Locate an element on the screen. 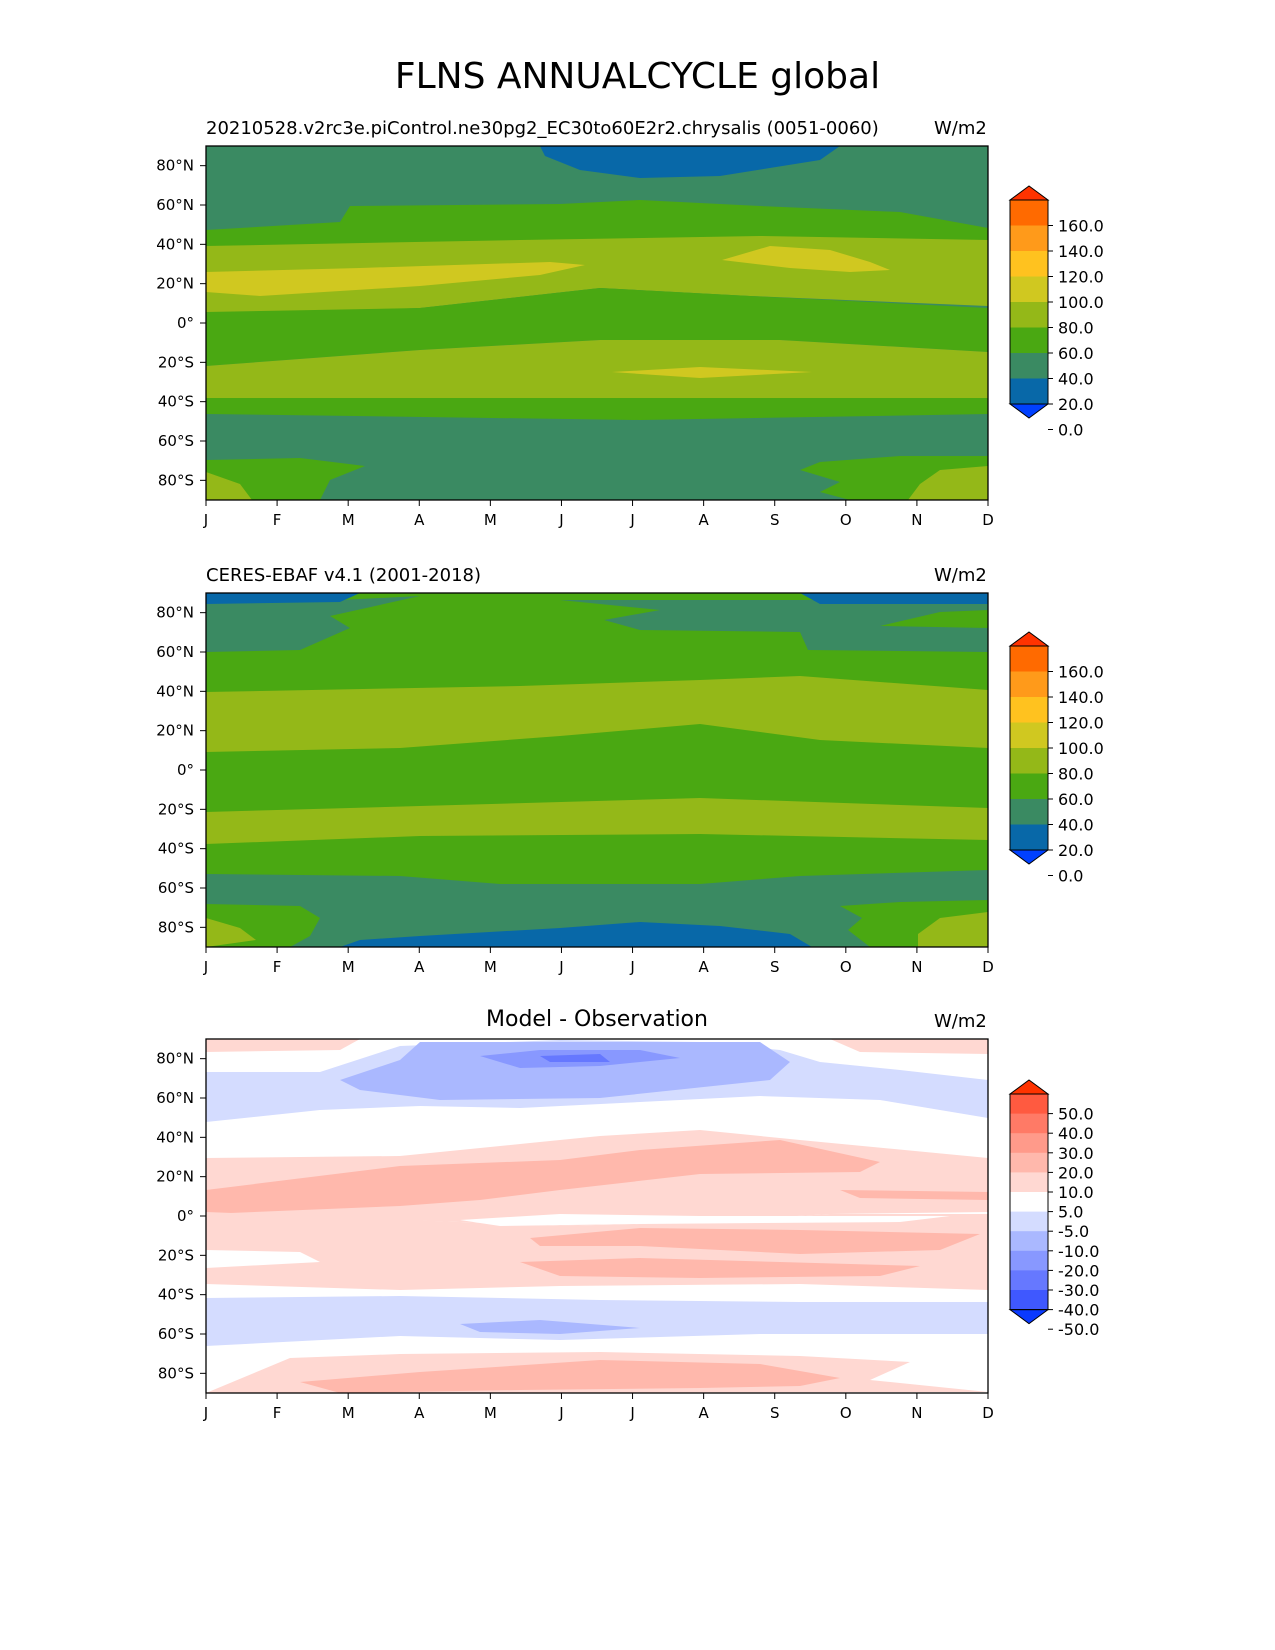 The width and height of the screenshot is (1275, 1650). colorbar-label: -50.0 is located at coordinates (1078, 1329).